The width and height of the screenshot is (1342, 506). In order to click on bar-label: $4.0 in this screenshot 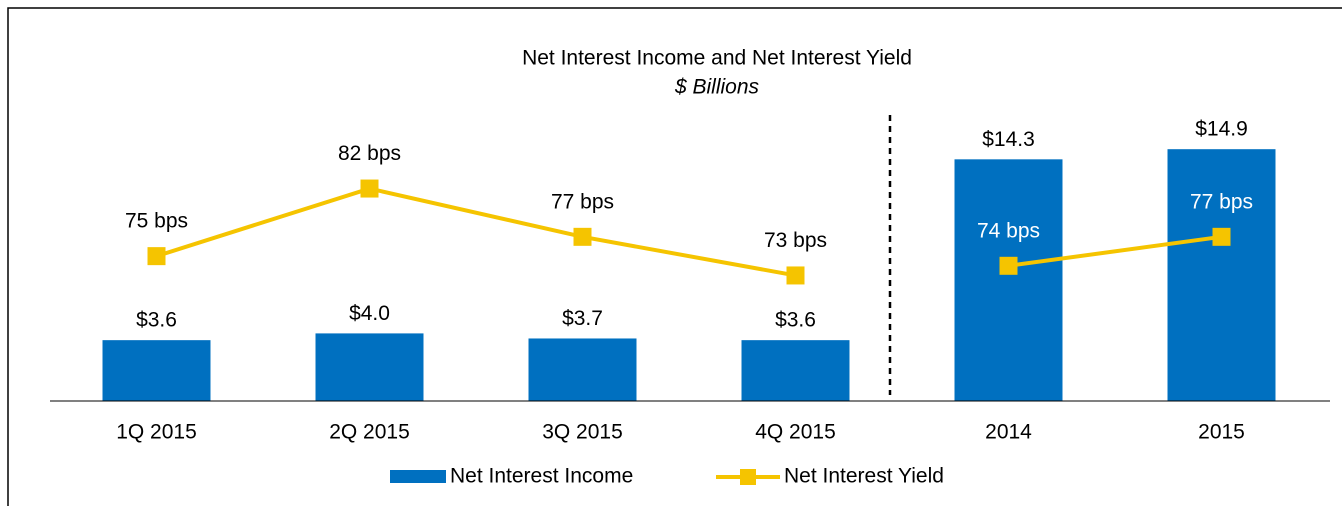, I will do `click(369, 313)`.